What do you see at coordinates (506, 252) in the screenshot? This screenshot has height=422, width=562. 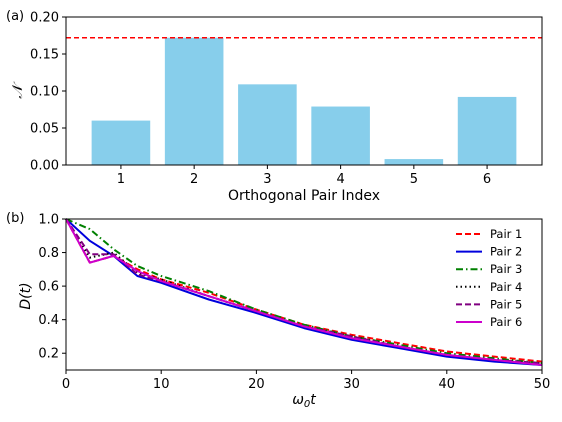 I see `legend-label-2: Pair 2` at bounding box center [506, 252].